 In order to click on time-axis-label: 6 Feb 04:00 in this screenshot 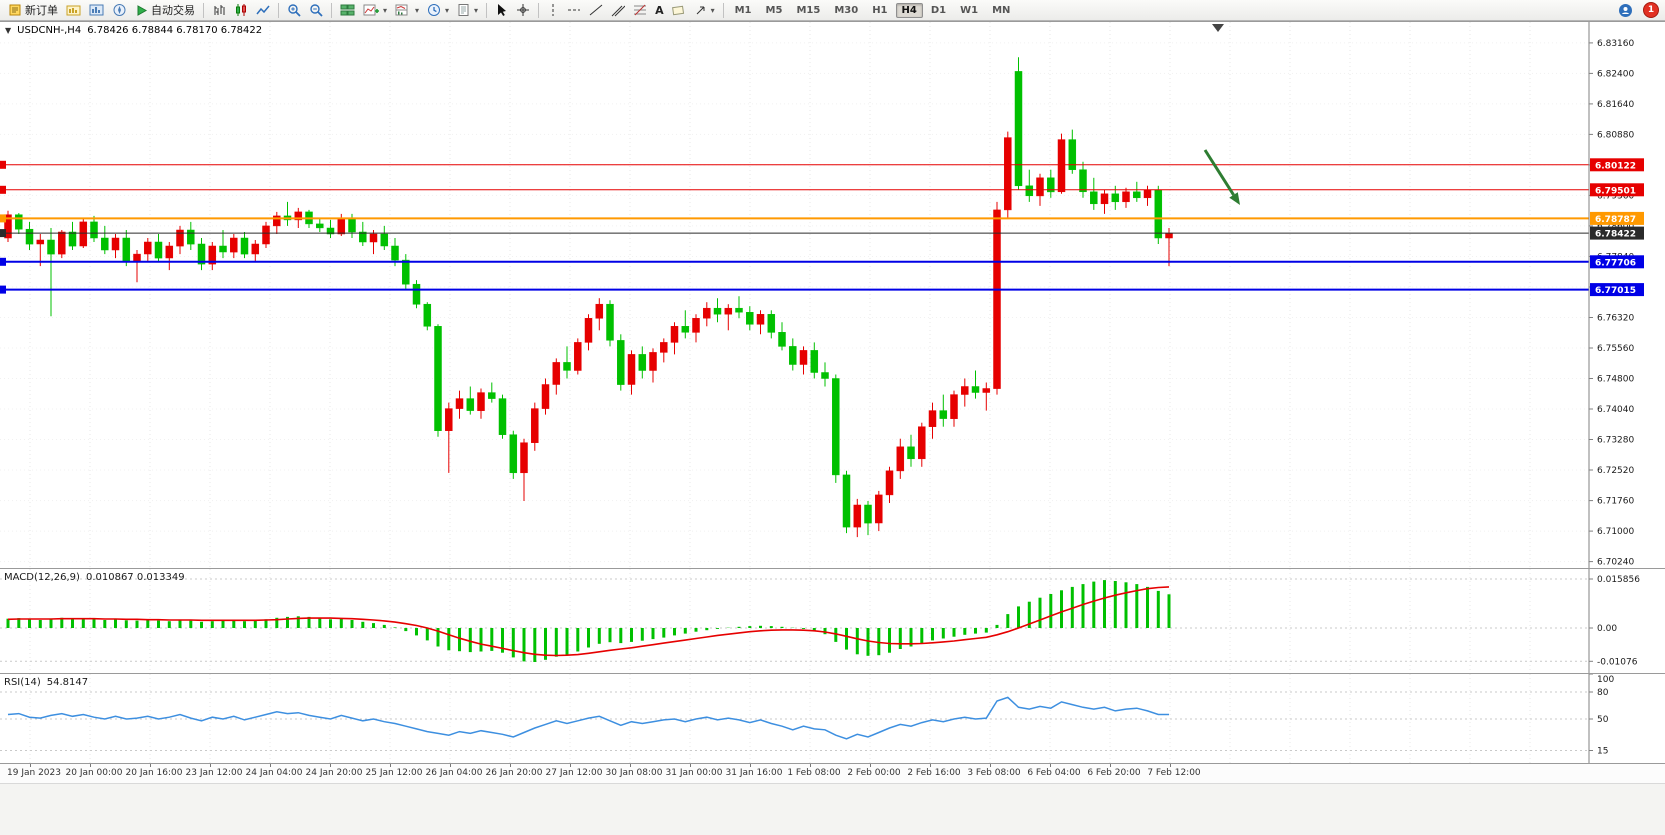, I will do `click(1053, 773)`.